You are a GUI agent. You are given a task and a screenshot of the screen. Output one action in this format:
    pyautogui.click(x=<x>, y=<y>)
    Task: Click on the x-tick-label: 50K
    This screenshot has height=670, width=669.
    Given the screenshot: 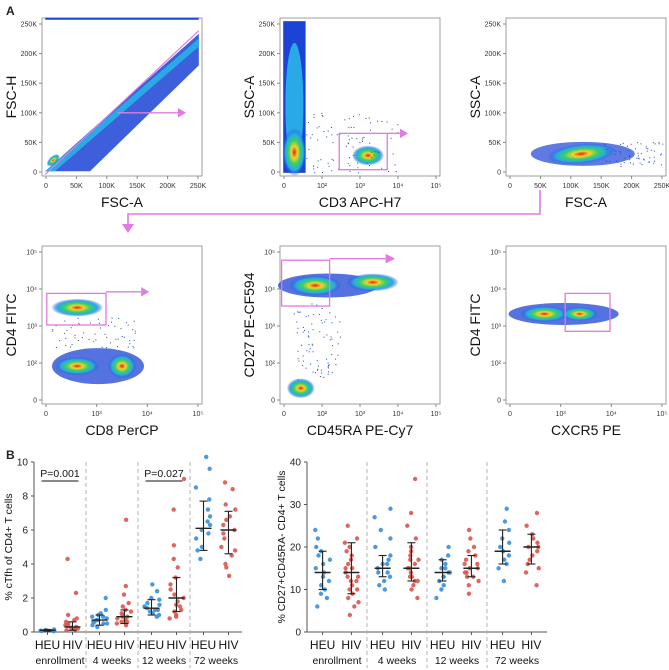 What is the action you would take?
    pyautogui.click(x=76, y=186)
    